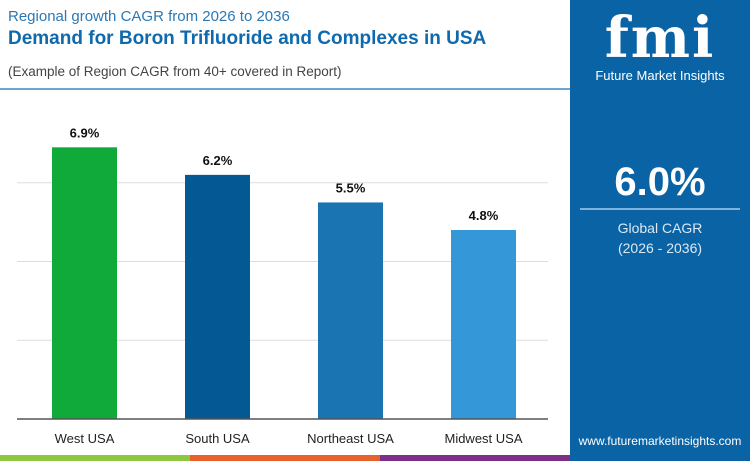 Image resolution: width=750 pixels, height=461 pixels. What do you see at coordinates (483, 324) in the screenshot?
I see `bar-midwest-usa` at bounding box center [483, 324].